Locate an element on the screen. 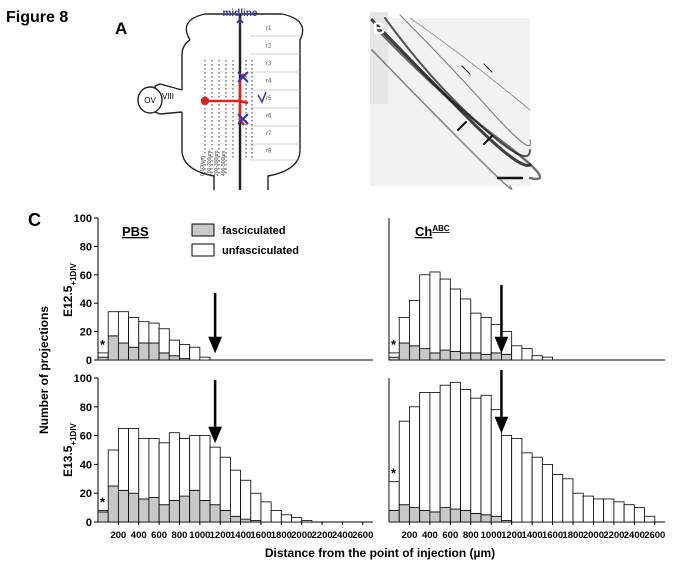  rhombomere-label: r3 is located at coordinates (269, 64).